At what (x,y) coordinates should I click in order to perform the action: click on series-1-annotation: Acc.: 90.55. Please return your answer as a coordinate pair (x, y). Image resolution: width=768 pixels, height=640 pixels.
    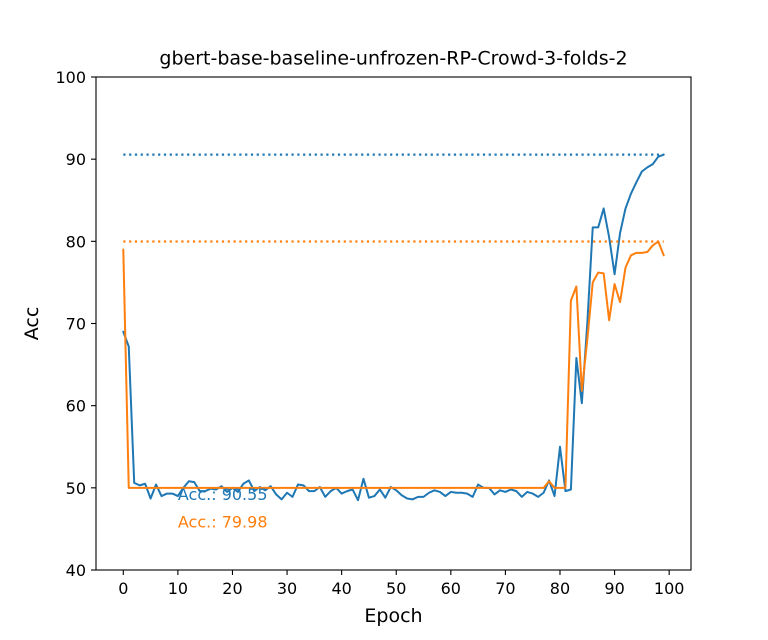
    Looking at the image, I should click on (223, 494).